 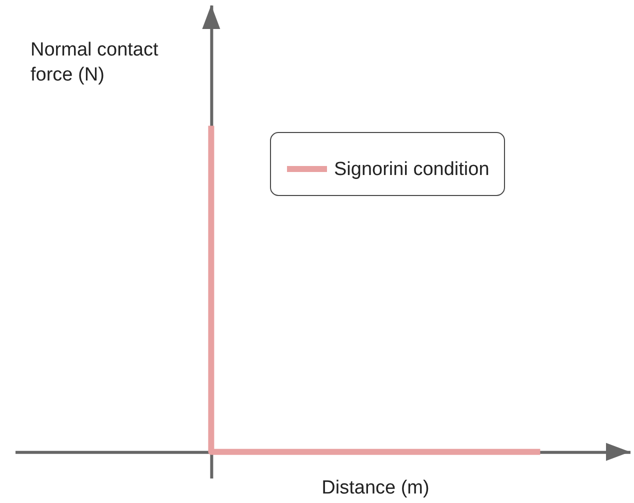 I want to click on x-axis-title: Distance (m), so click(x=376, y=487).